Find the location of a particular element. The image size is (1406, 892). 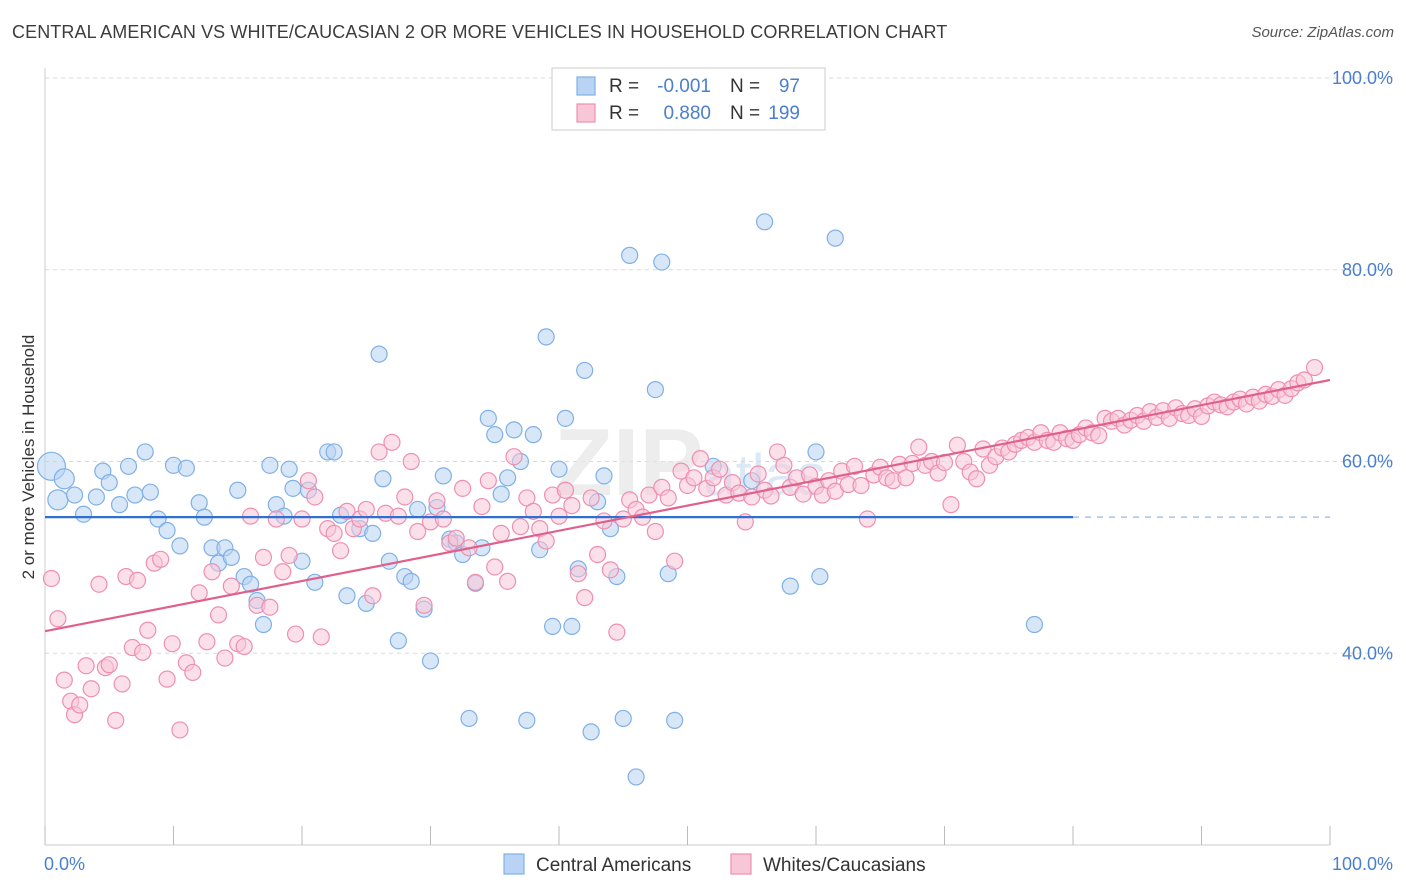

legend-n-value: 199 is located at coordinates (784, 113).